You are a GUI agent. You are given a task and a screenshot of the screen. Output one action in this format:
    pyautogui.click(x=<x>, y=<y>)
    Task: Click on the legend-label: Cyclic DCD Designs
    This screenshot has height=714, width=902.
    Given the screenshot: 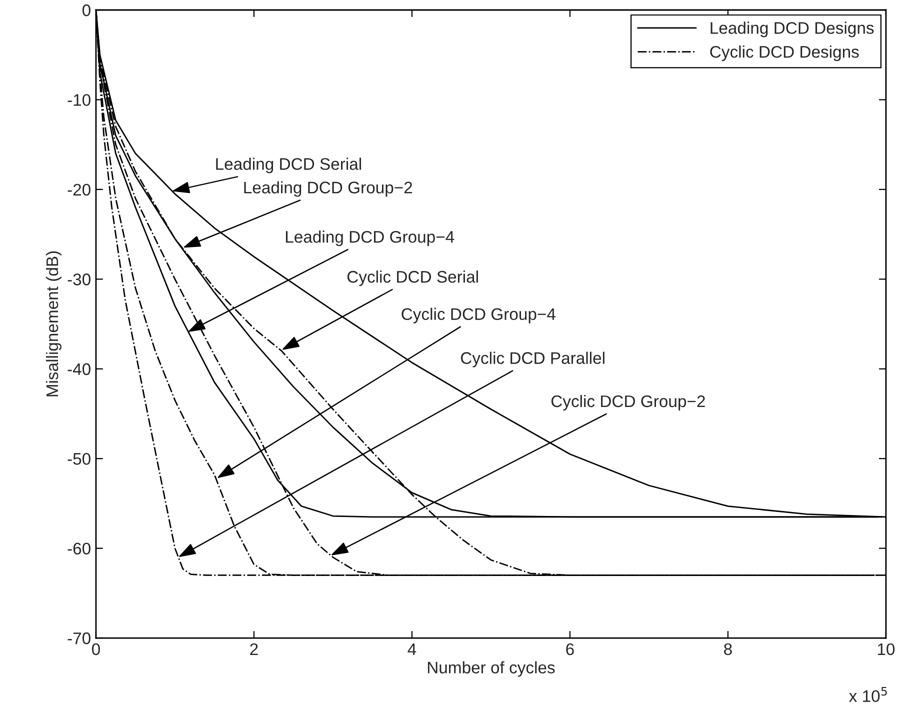 What is the action you would take?
    pyautogui.click(x=784, y=54)
    